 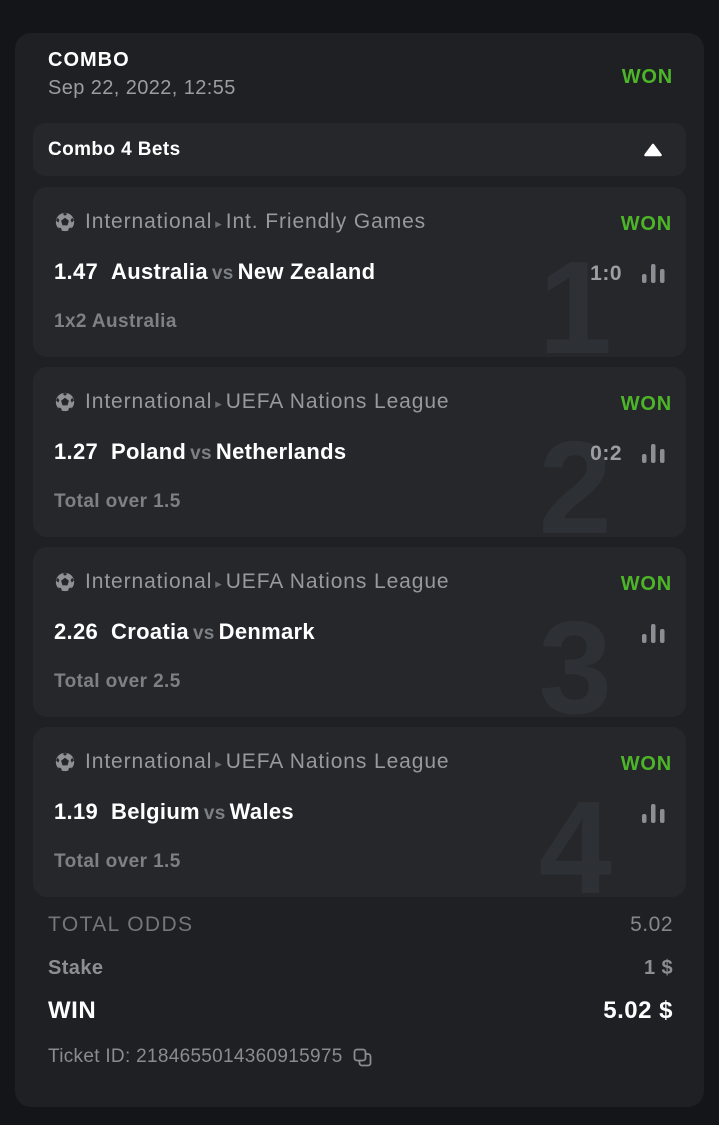 I want to click on combo-bets-label: Combo 4 Bets, so click(x=114, y=149).